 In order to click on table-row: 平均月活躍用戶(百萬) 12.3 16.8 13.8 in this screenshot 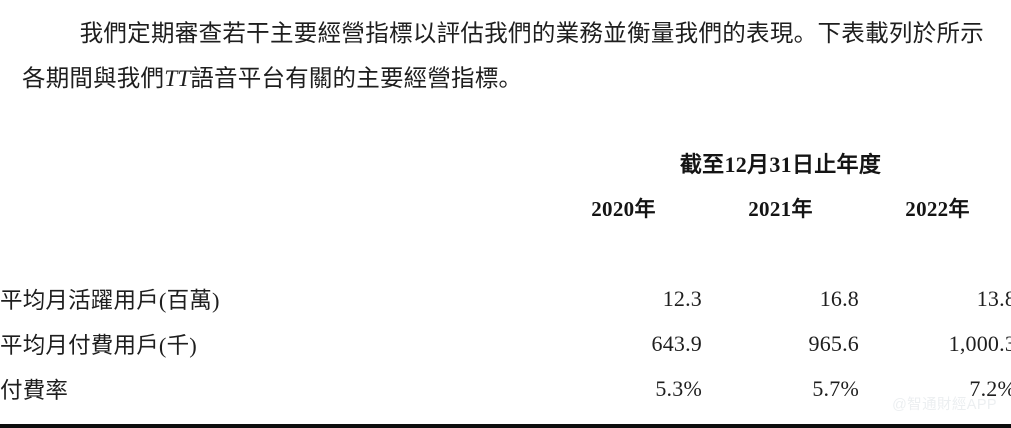, I will do `click(505, 298)`.